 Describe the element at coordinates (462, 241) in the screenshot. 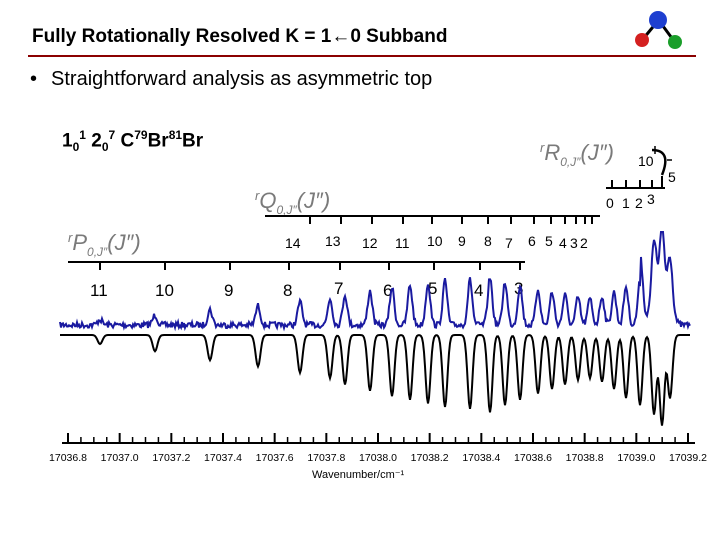

I see `q-label: 9` at that location.